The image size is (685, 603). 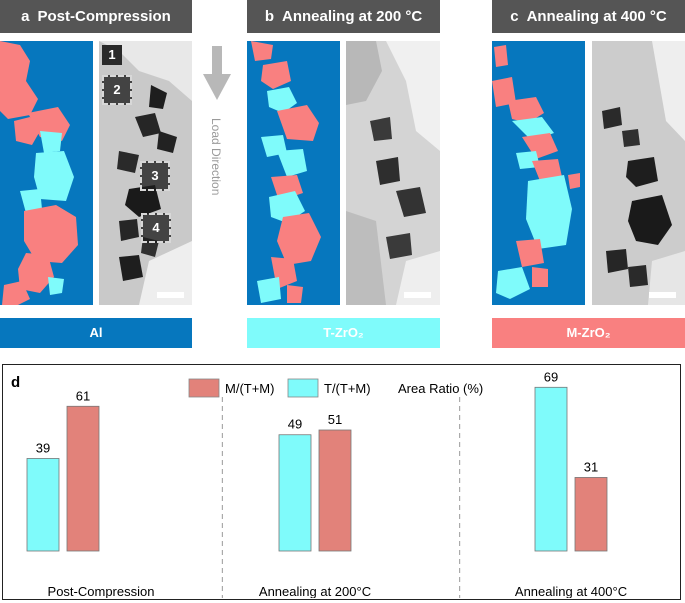 What do you see at coordinates (101, 591) in the screenshot?
I see `category-label: Post-Compression` at bounding box center [101, 591].